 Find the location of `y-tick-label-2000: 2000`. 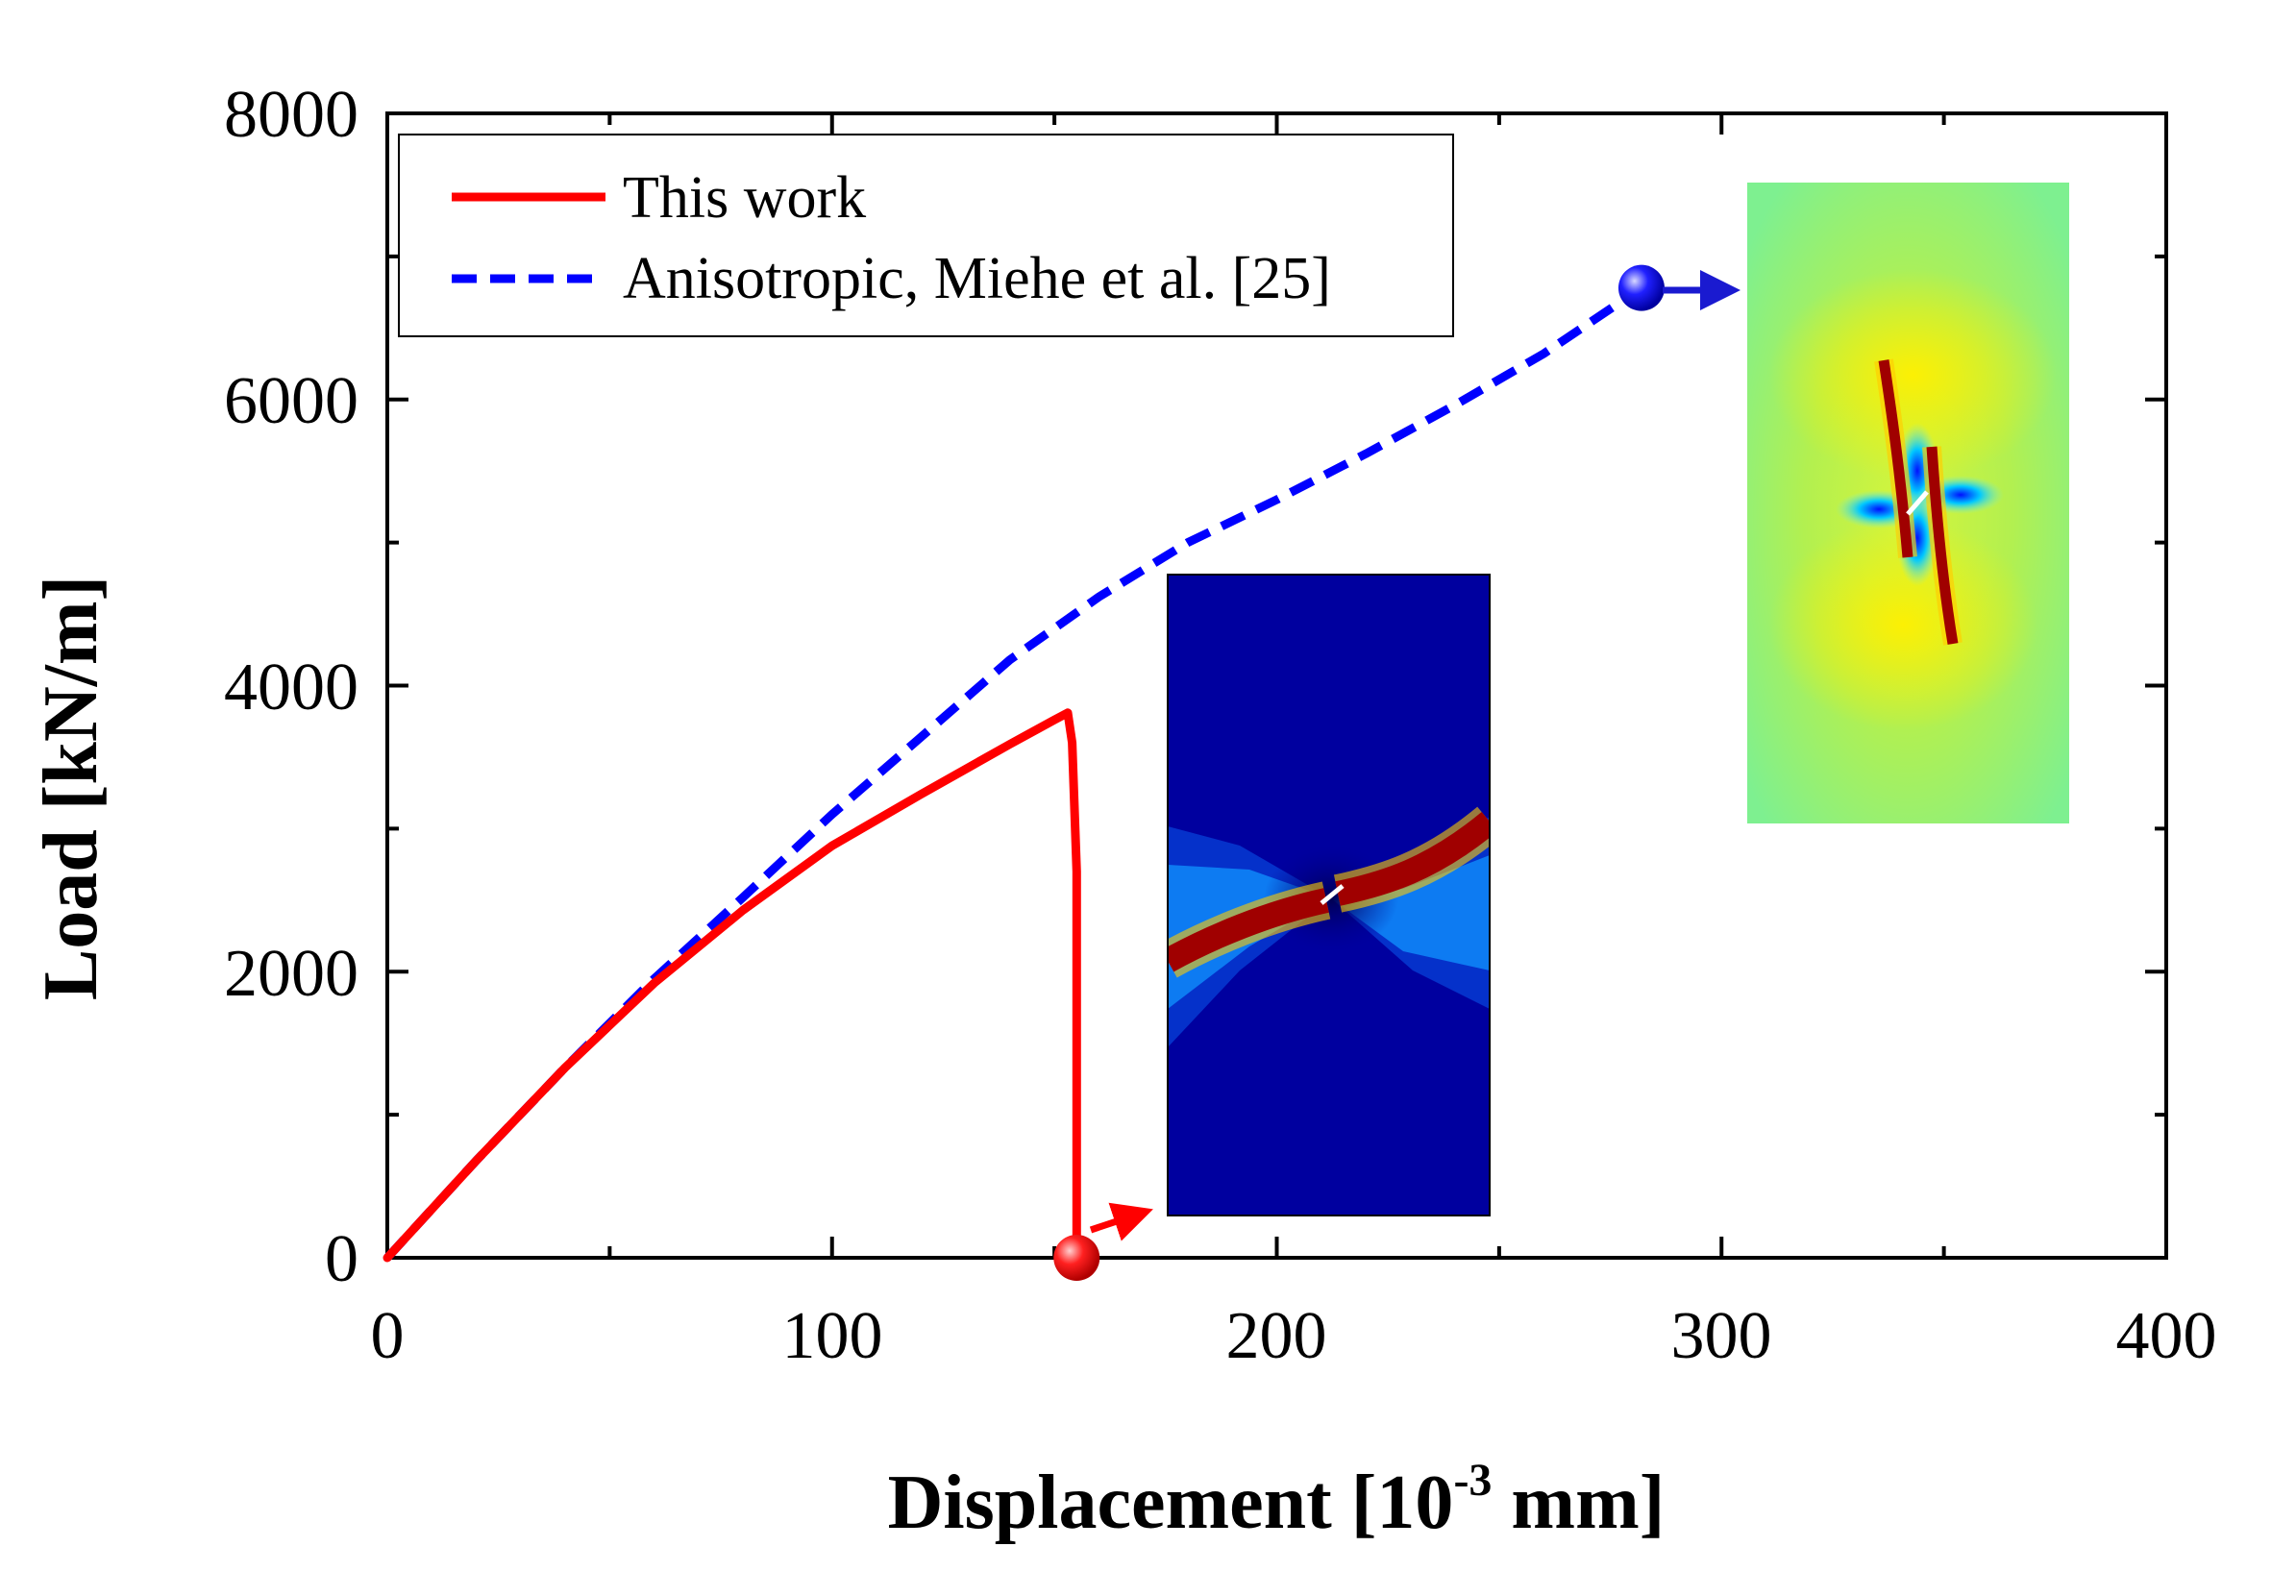

y-tick-label-2000: 2000 is located at coordinates (291, 974).